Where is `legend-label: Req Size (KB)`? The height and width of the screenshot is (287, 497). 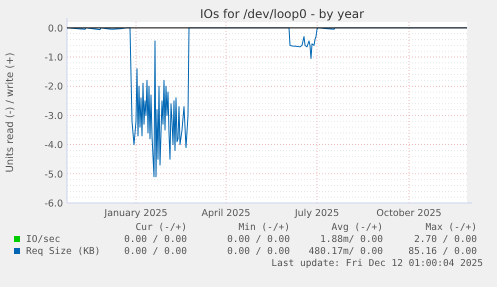
legend-label: Req Size (KB) is located at coordinates (63, 251).